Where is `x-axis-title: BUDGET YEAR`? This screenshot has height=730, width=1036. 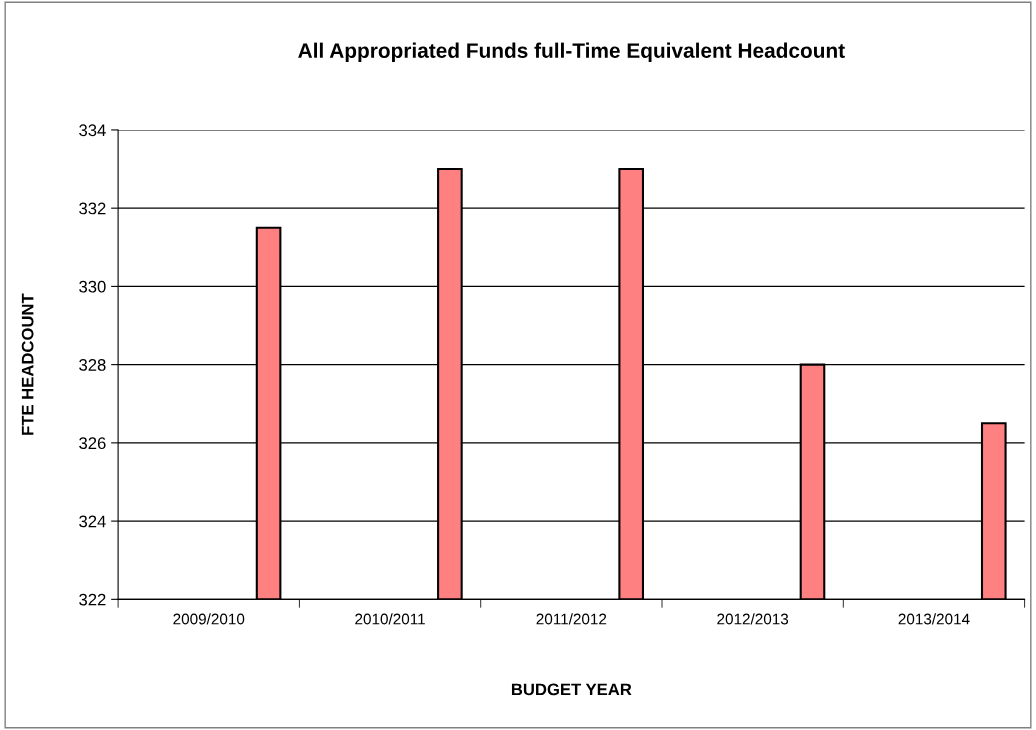
x-axis-title: BUDGET YEAR is located at coordinates (571, 689).